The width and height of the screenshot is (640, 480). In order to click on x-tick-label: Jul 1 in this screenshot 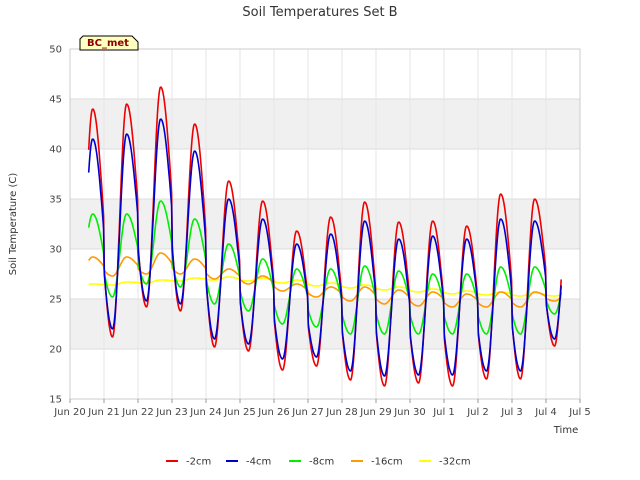, I will do `click(443, 412)`.